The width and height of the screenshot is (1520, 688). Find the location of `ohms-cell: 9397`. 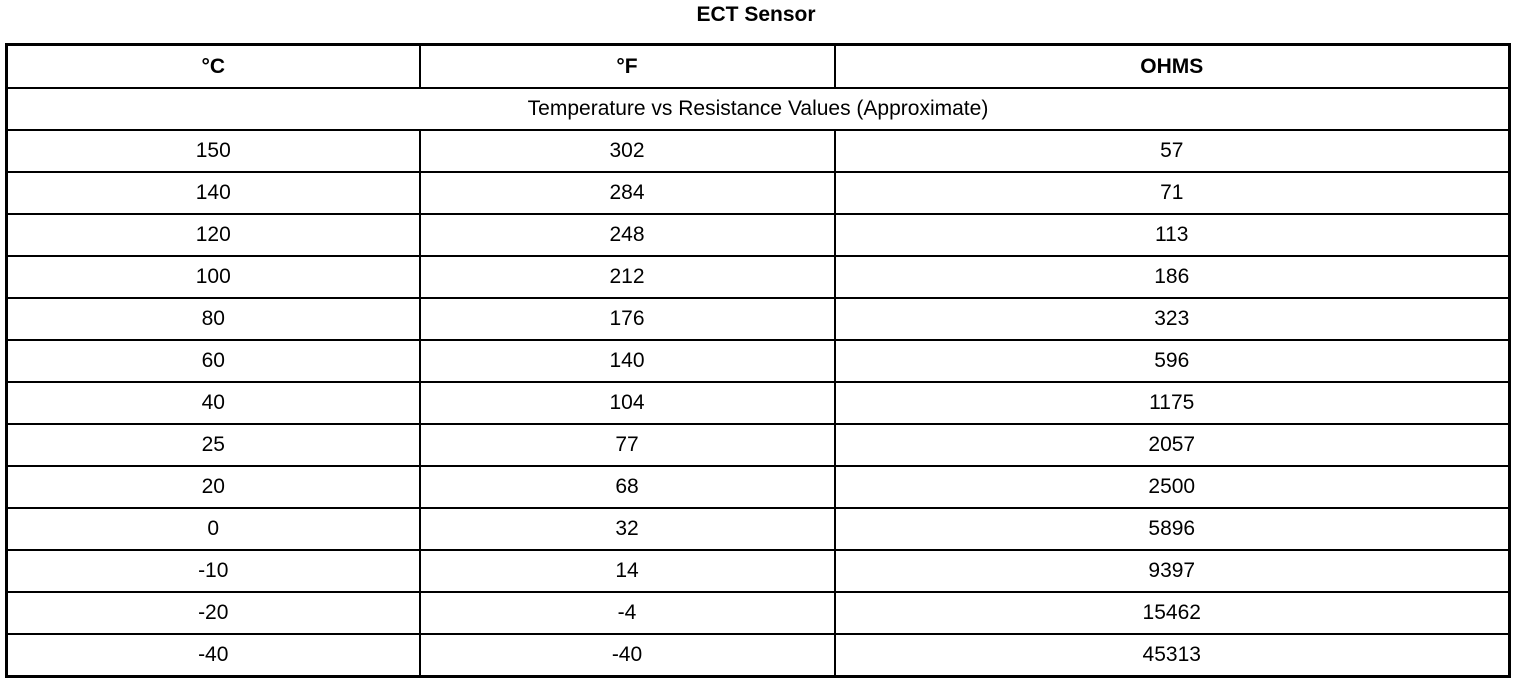

ohms-cell: 9397 is located at coordinates (1172, 571).